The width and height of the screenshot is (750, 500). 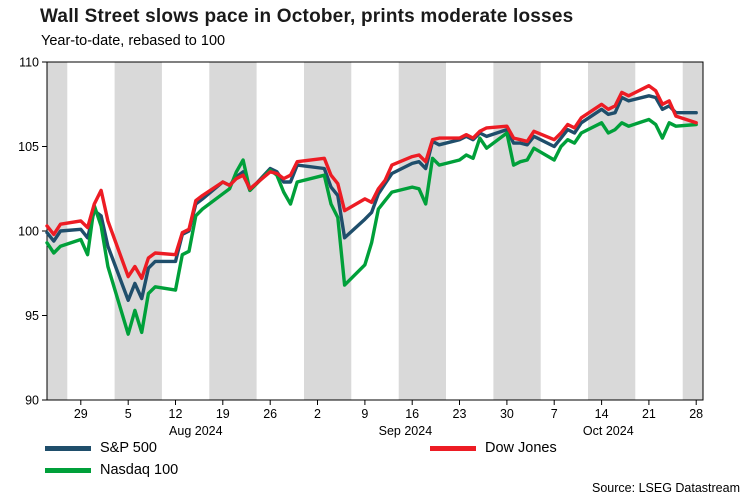 What do you see at coordinates (68, 448) in the screenshot?
I see `sp500-line-swatch` at bounding box center [68, 448].